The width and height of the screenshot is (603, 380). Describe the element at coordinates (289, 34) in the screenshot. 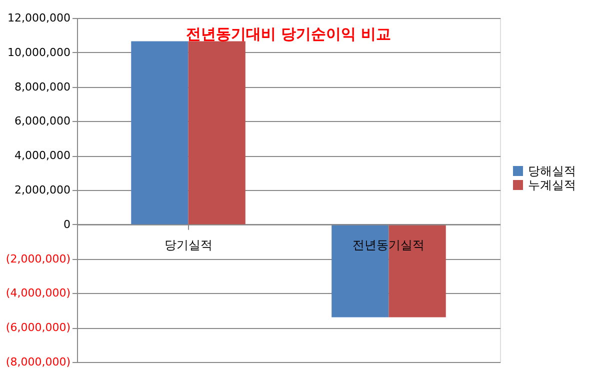

I see `text: 전년동기대비 당기순이익 비교` at that location.